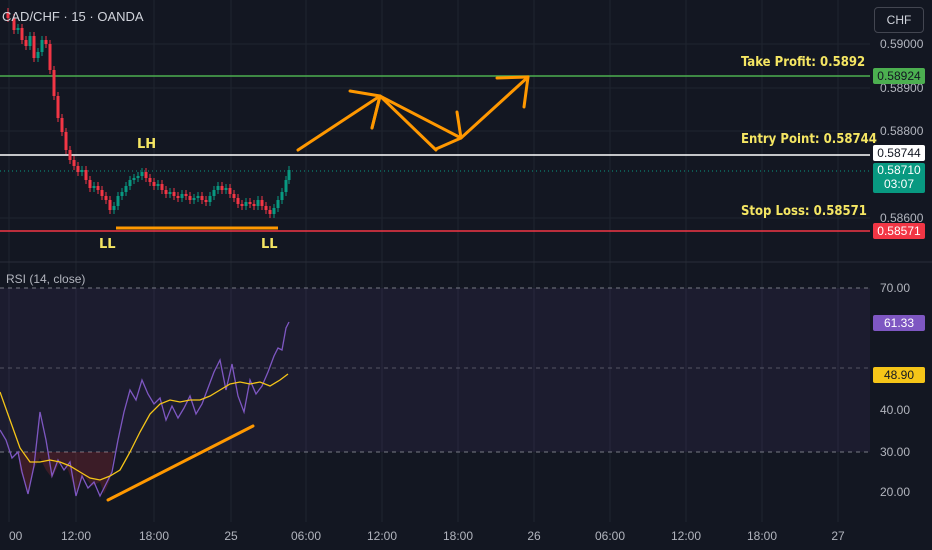 This screenshot has height=550, width=932. Describe the element at coordinates (413, 113) in the screenshot. I see `projection-arrows` at that location.